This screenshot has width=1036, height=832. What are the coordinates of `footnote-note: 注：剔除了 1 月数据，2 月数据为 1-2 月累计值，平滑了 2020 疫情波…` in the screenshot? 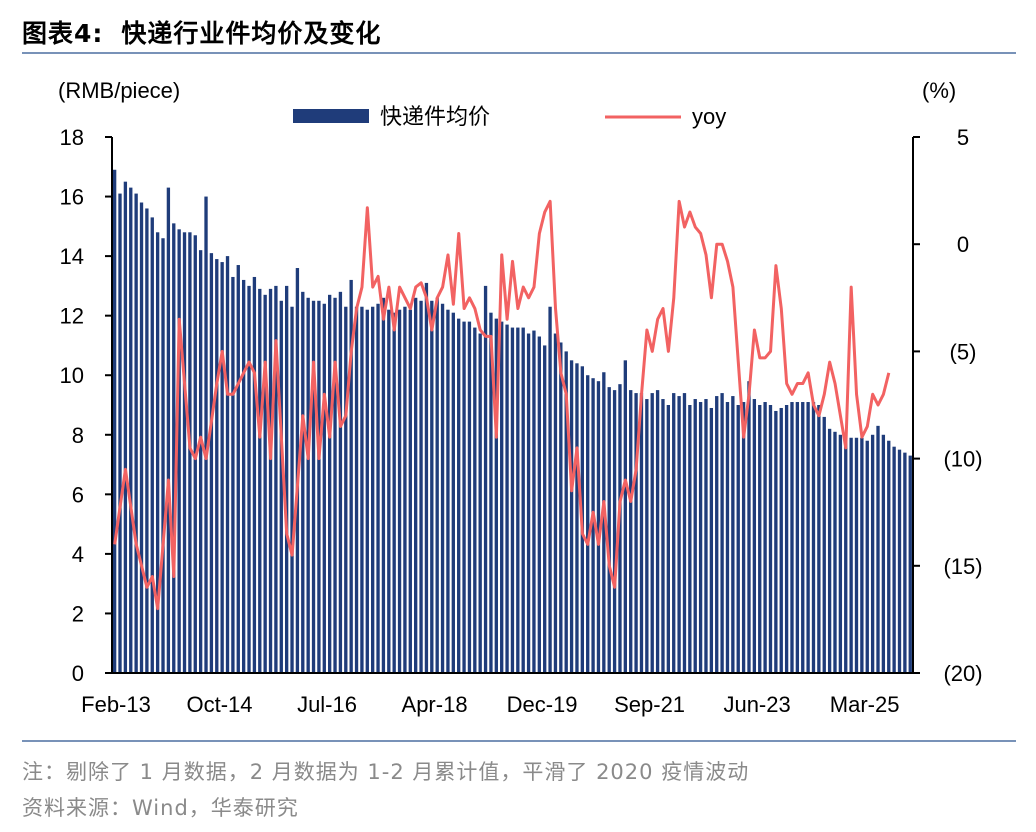 It's located at (386, 772).